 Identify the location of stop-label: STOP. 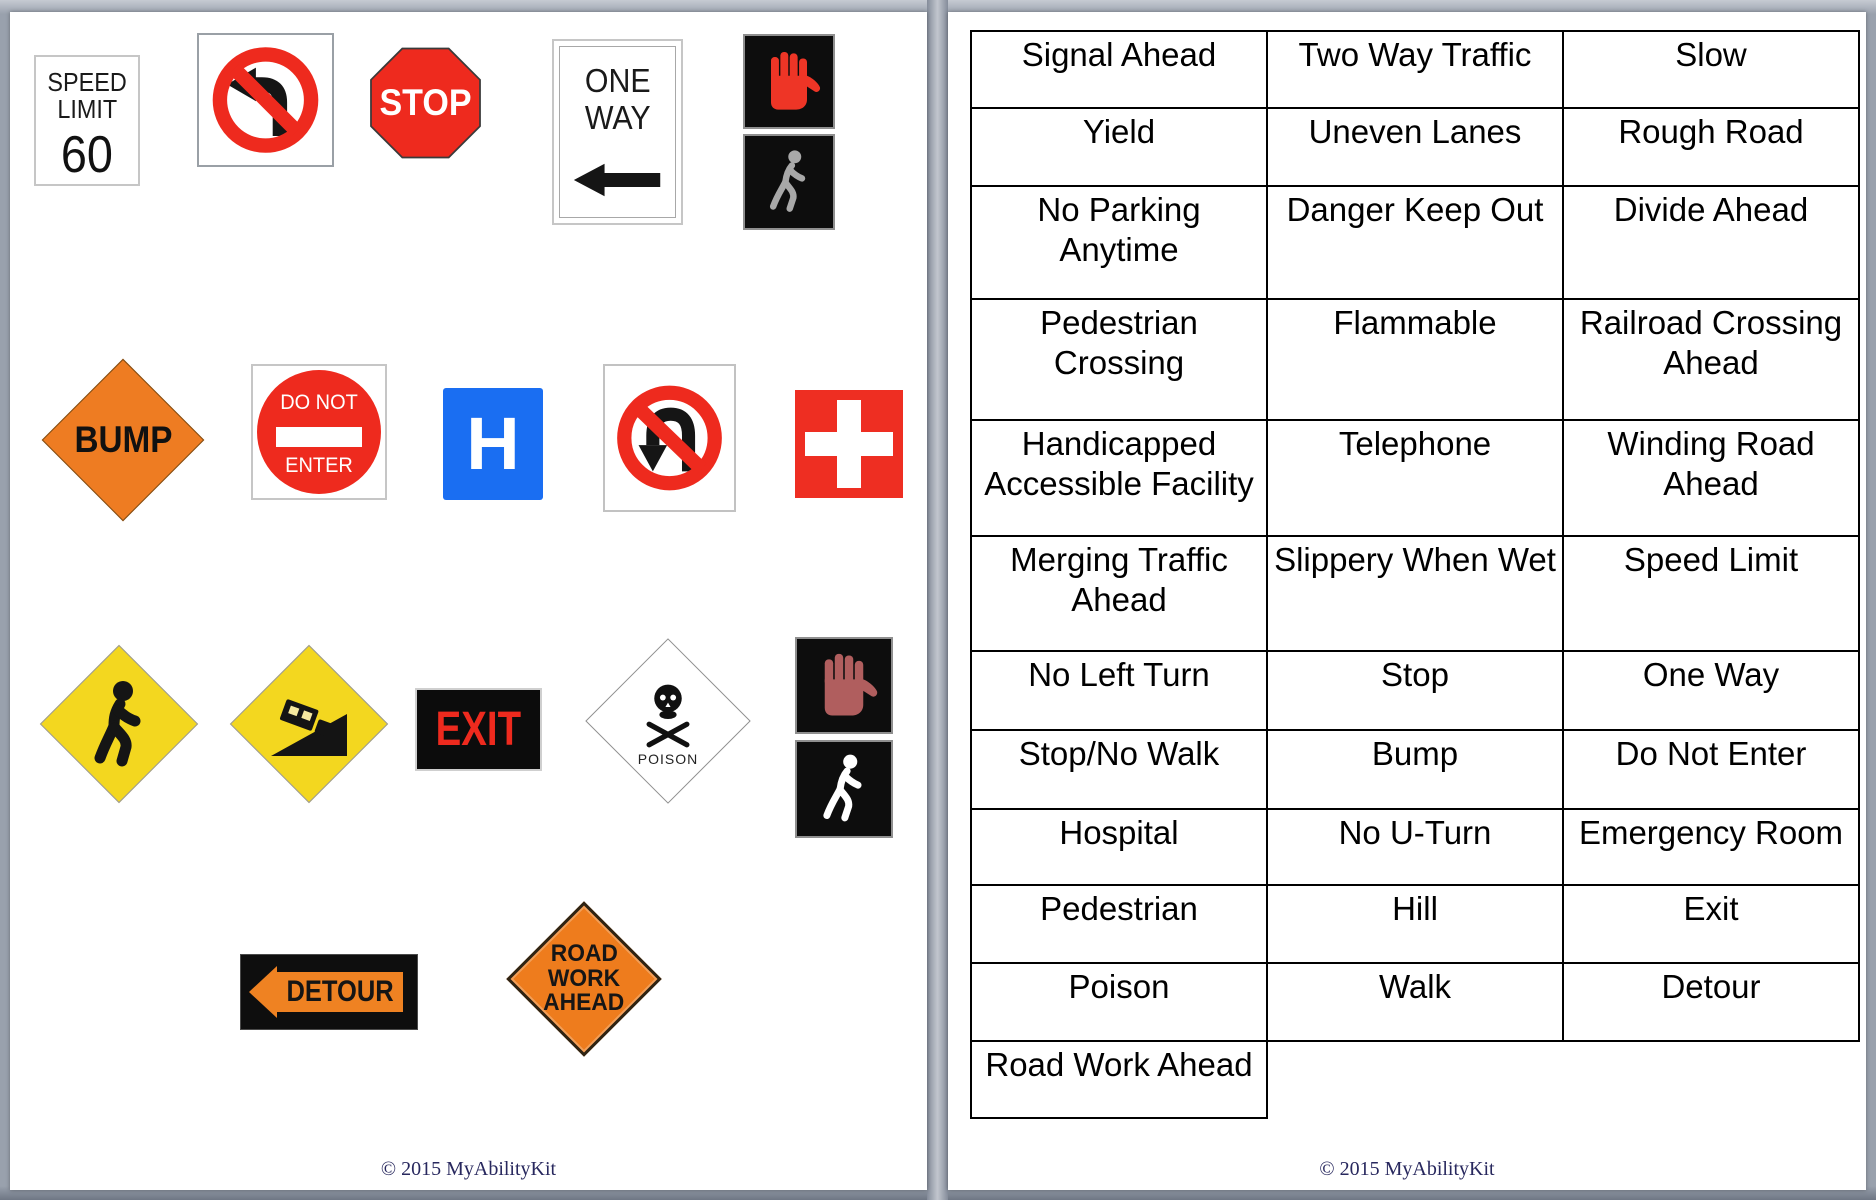
(425, 102).